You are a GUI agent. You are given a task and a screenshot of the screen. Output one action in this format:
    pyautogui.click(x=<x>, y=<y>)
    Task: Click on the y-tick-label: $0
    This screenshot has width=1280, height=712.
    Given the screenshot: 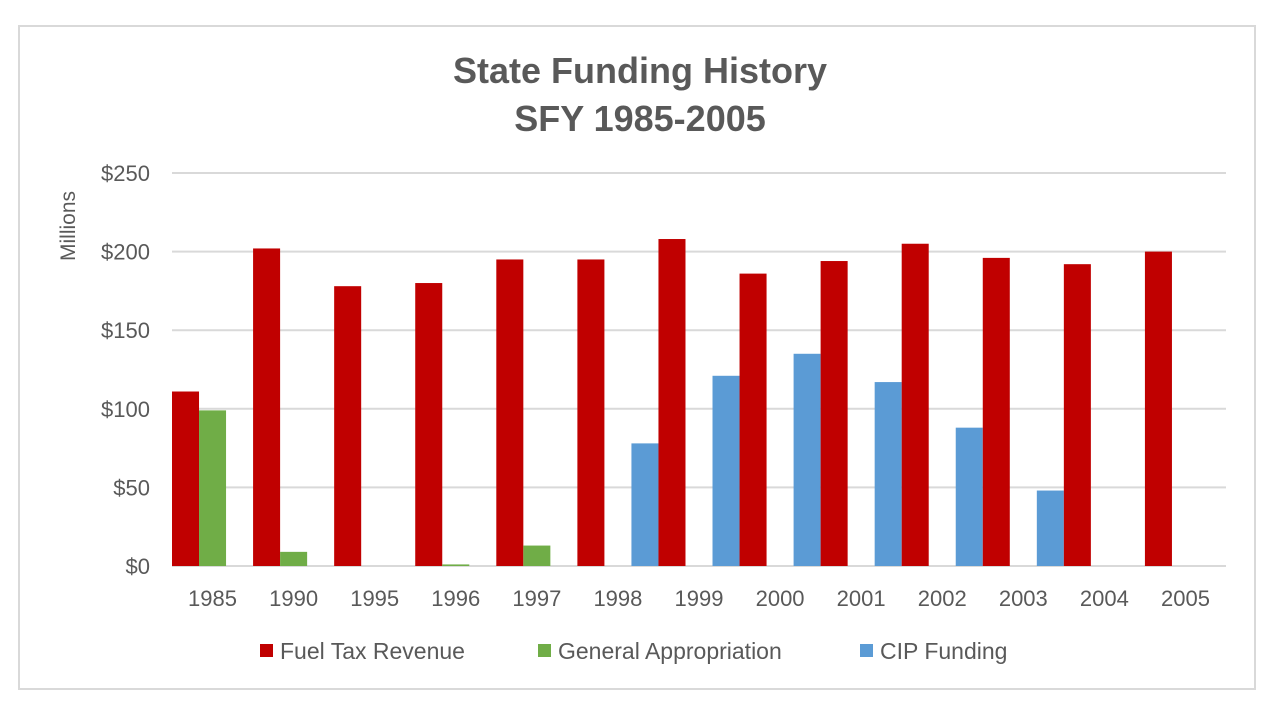 What is the action you would take?
    pyautogui.click(x=138, y=566)
    